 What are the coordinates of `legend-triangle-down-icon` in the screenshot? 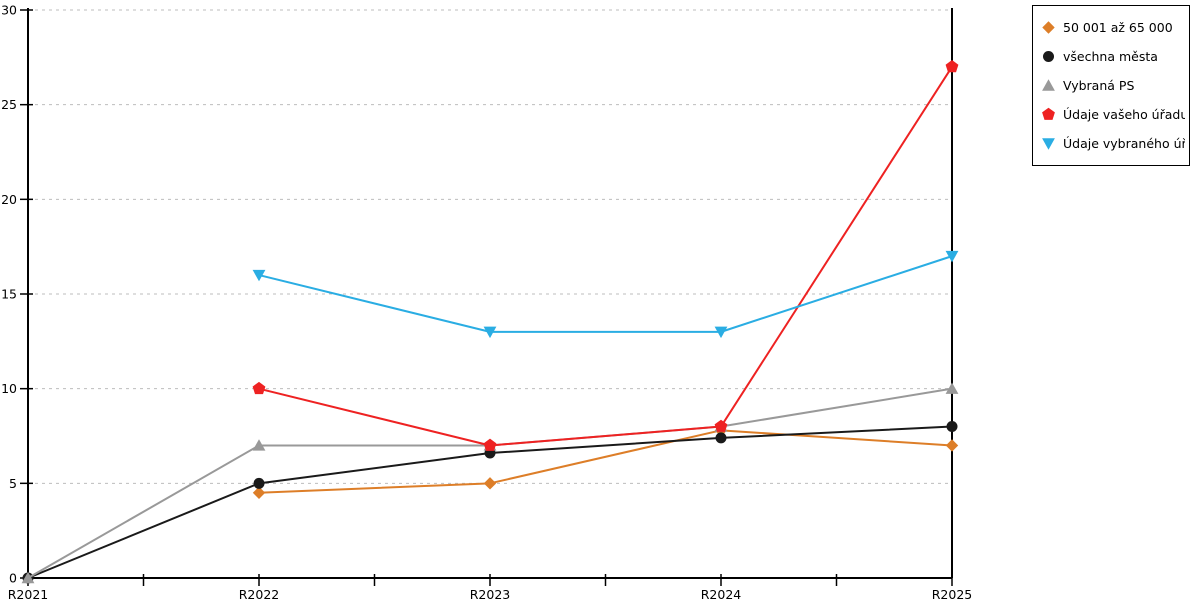 It's located at (1048, 144).